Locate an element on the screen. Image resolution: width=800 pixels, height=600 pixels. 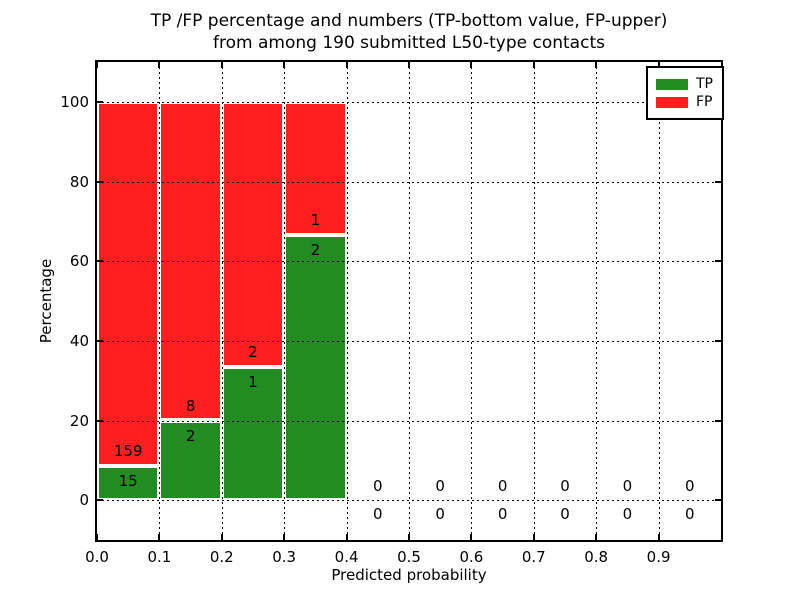
x-tick-label: 0.0 is located at coordinates (97, 557).